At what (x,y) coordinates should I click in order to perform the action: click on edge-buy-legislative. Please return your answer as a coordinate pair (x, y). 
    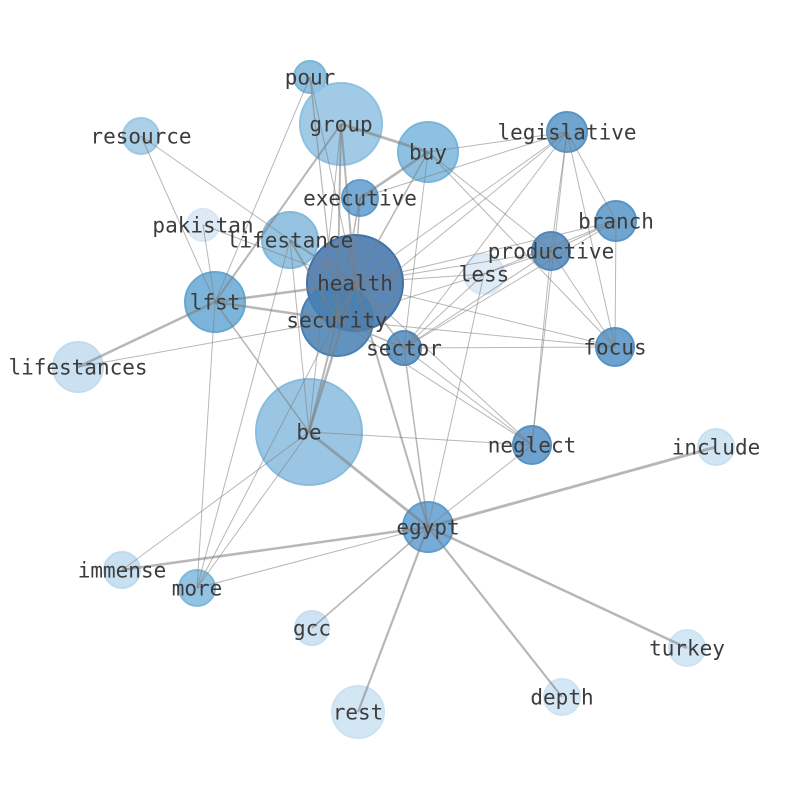
    Looking at the image, I should click on (497, 142).